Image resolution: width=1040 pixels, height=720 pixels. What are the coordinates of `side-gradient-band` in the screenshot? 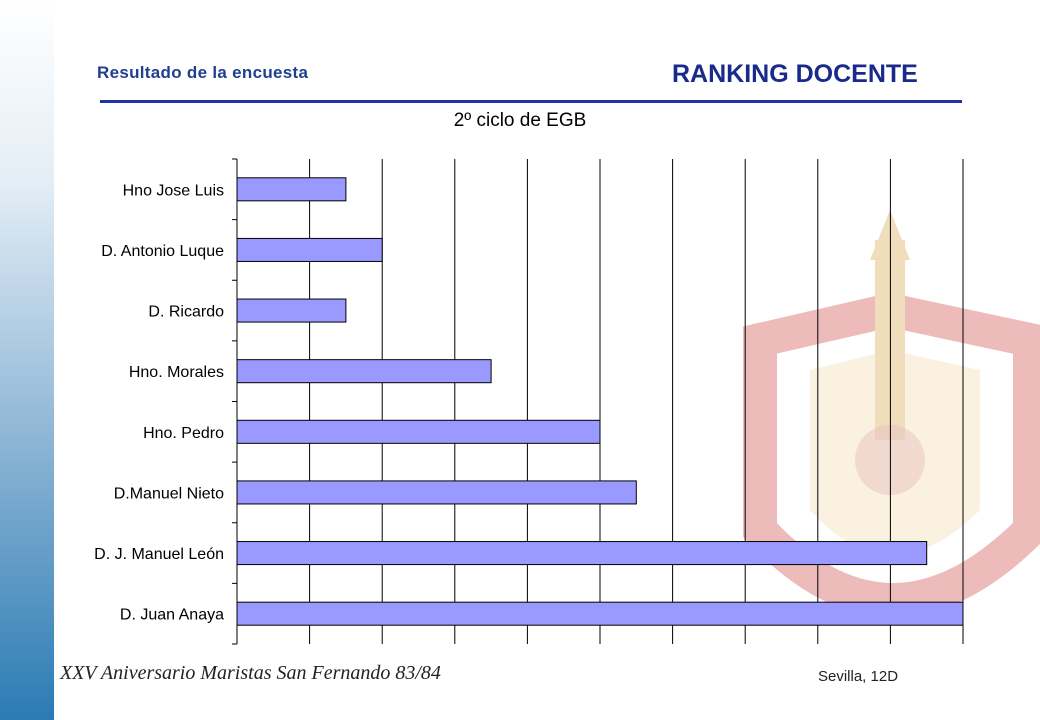 It's located at (27, 360).